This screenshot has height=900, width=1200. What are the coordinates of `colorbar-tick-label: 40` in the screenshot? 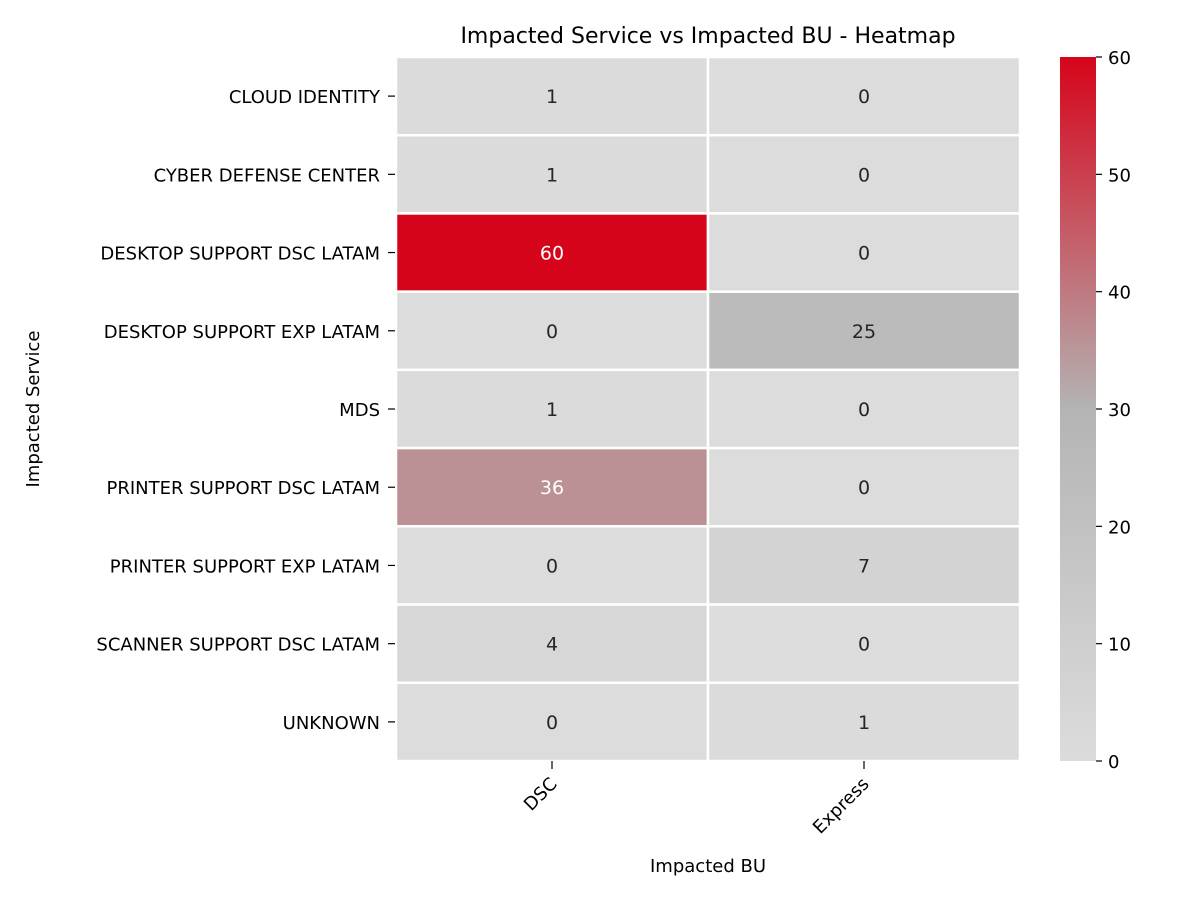 It's located at (1119, 293).